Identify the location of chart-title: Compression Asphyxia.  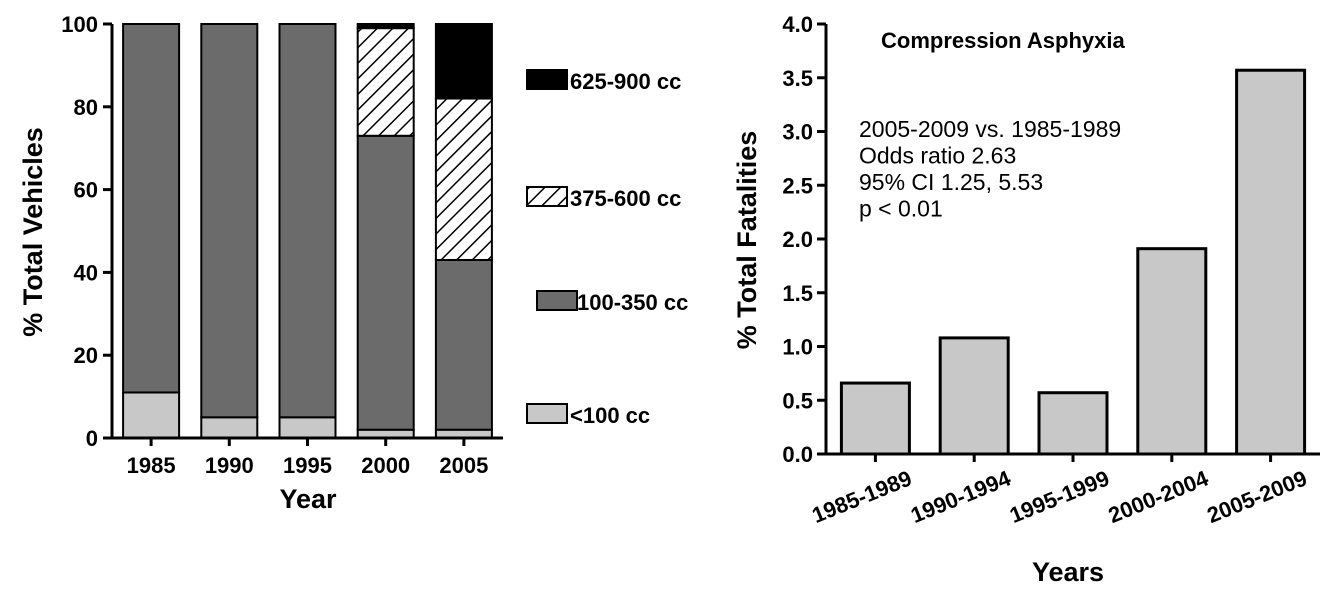
(1003, 40).